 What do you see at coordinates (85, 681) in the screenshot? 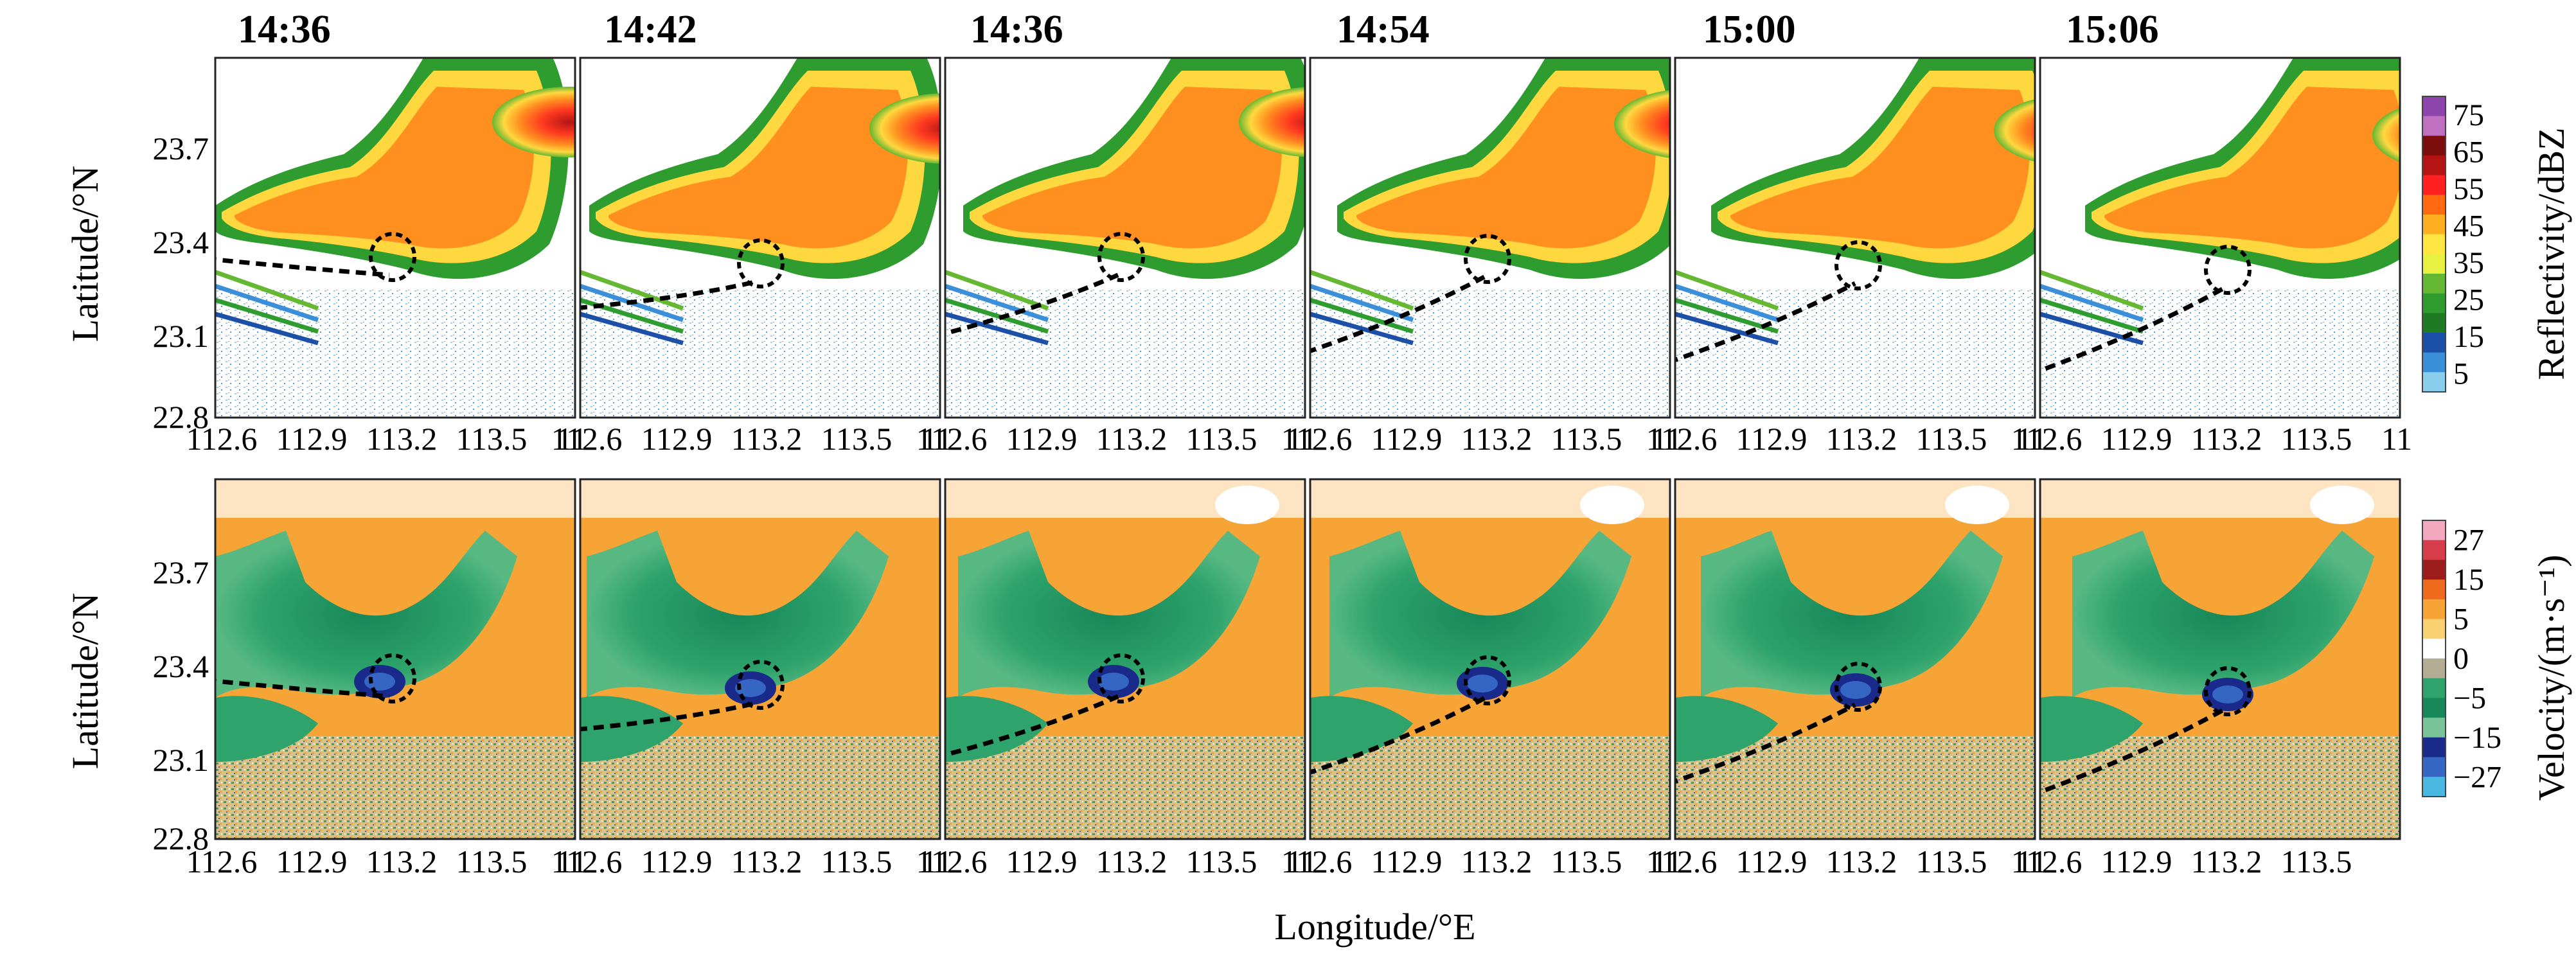
I see `ylabel-bottom: Latitude/°N` at bounding box center [85, 681].